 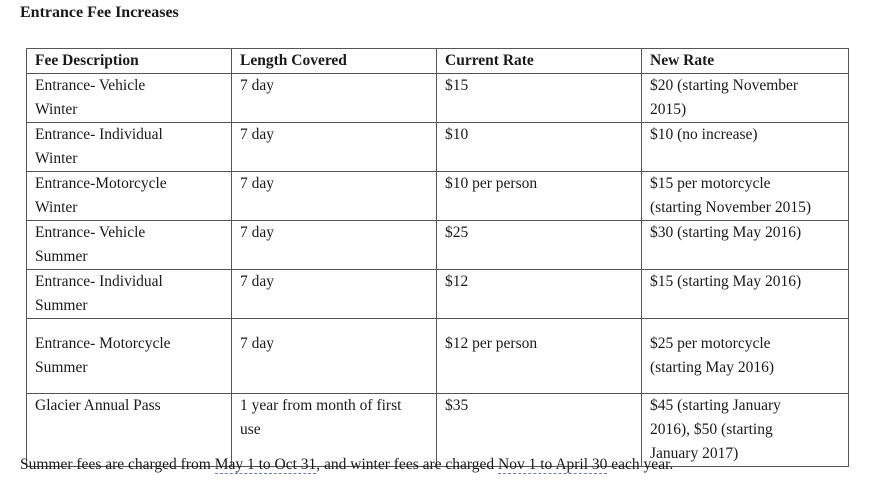 I want to click on cell-line: $25, so click(x=457, y=232).